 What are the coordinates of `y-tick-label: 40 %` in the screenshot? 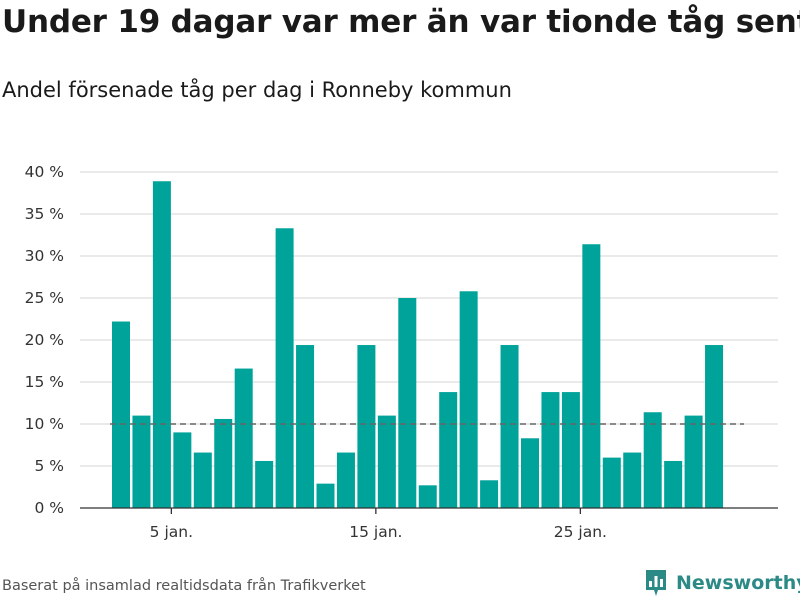 It's located at (44, 172).